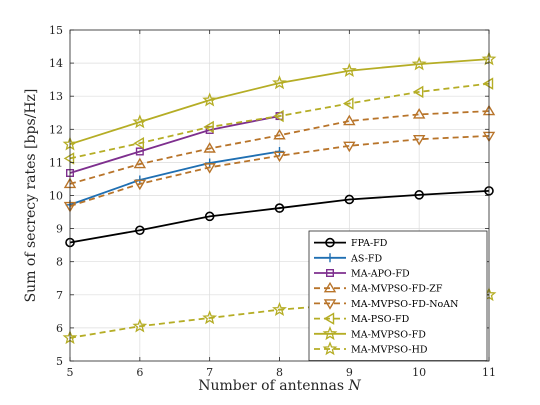  Describe the element at coordinates (419, 372) in the screenshot. I see `x-tick-label: 10` at that location.